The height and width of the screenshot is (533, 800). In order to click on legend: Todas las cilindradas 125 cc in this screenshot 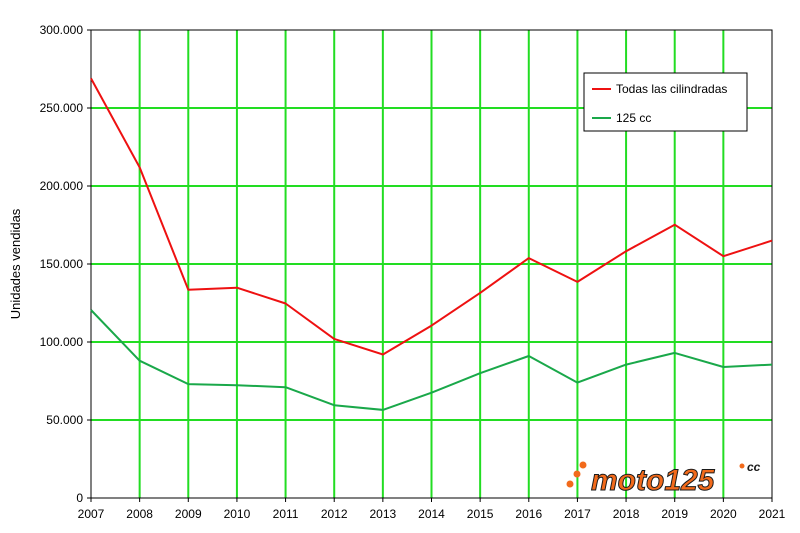, I will do `click(665, 102)`.